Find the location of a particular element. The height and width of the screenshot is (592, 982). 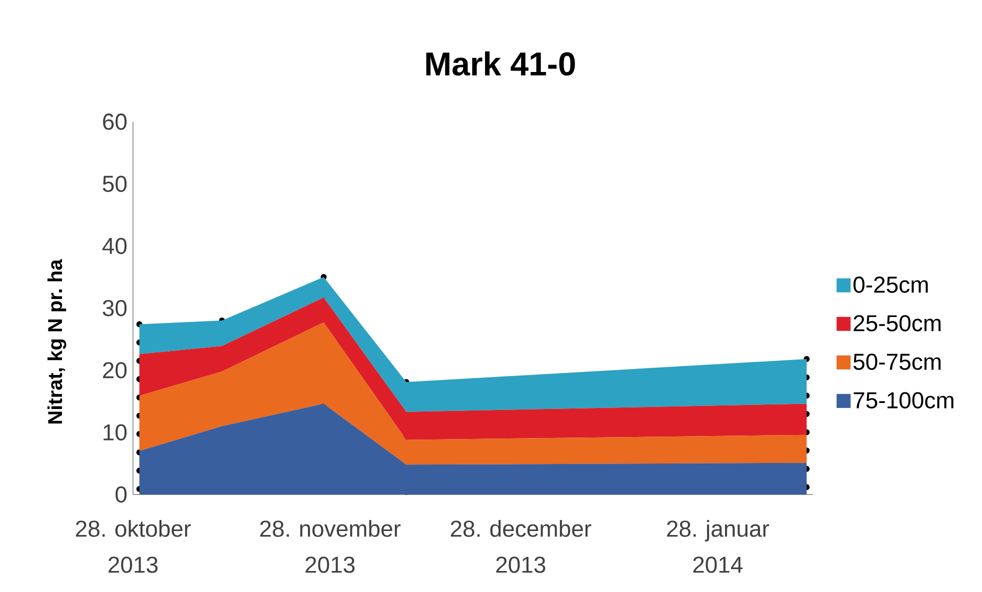

y-tick-label: 30 is located at coordinates (114, 308).